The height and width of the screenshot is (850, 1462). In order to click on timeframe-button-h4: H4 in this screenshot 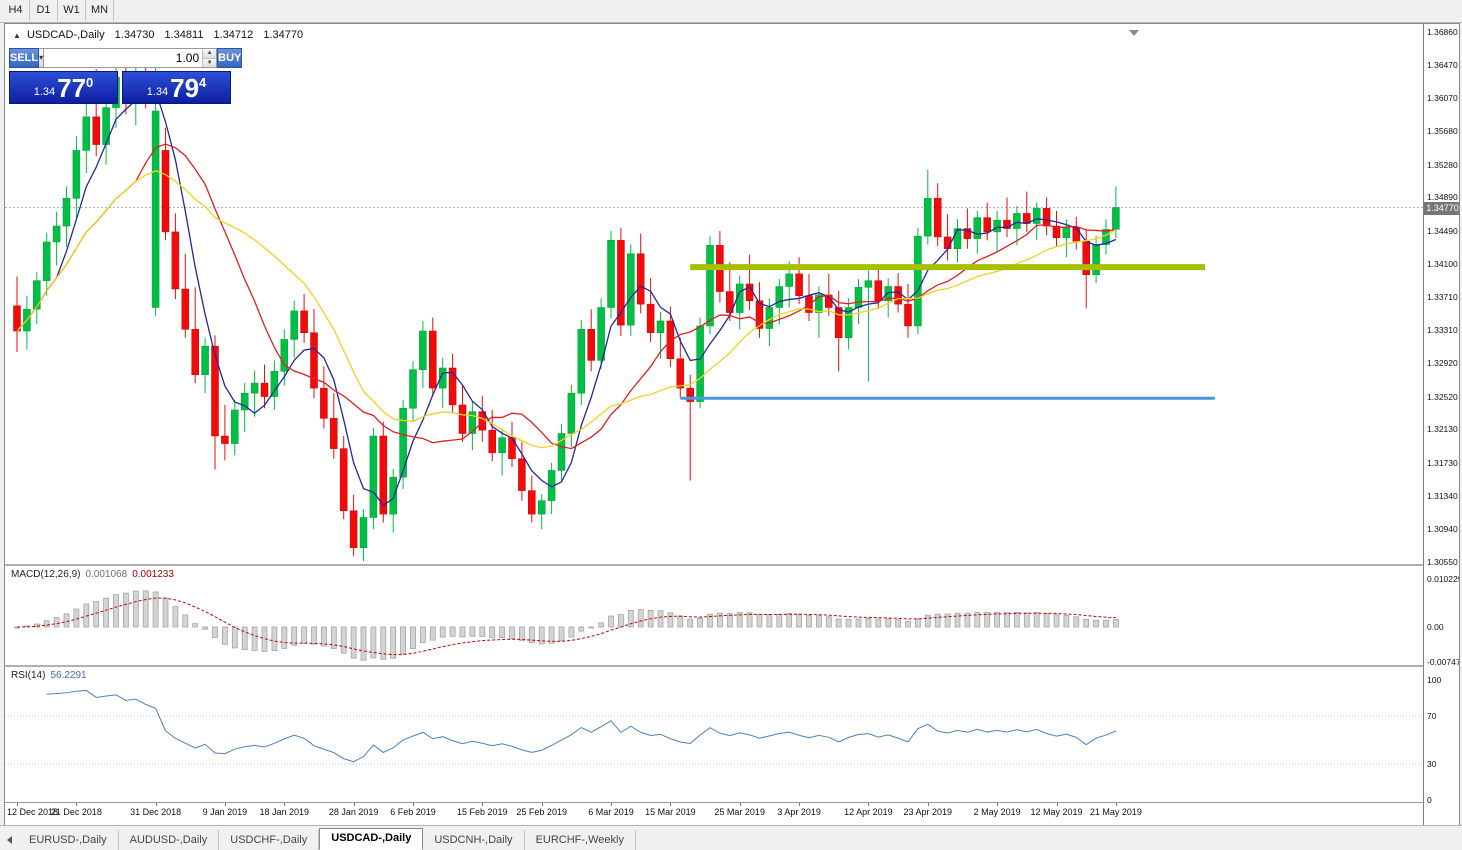, I will do `click(16, 10)`.